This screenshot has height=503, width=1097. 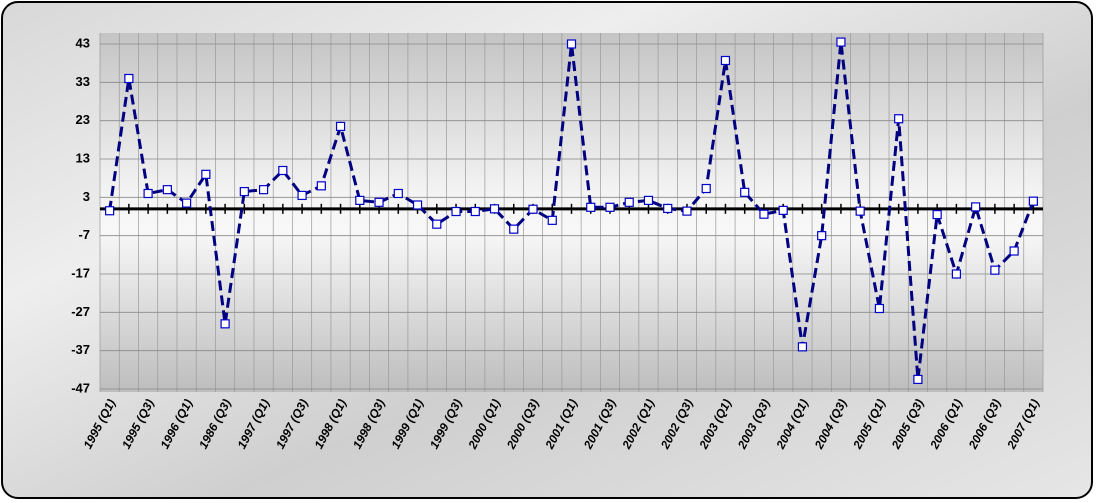 What do you see at coordinates (80, 349) in the screenshot?
I see `y-tick-label: -37` at bounding box center [80, 349].